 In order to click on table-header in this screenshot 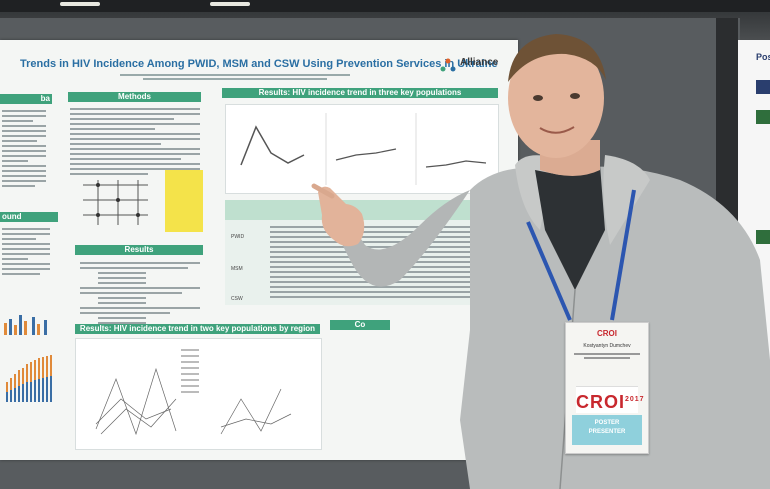, I will do `click(360, 210)`.